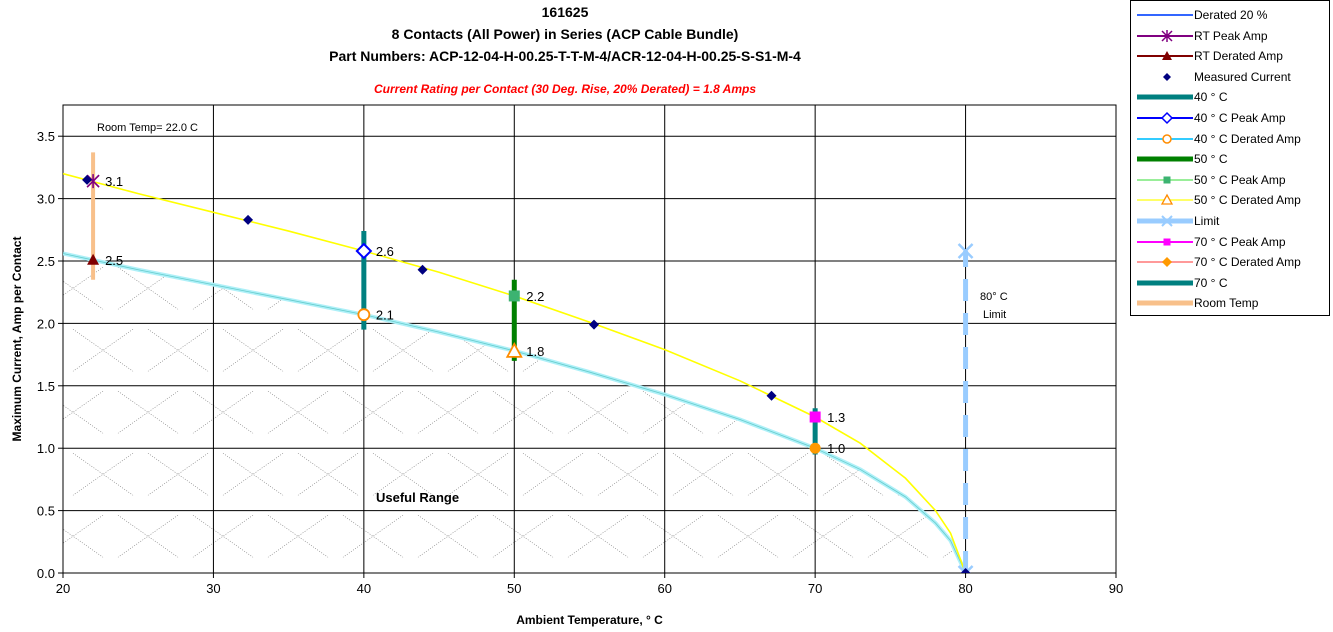 The image size is (1333, 632). I want to click on y-tick-label: 1.5, so click(46, 386).